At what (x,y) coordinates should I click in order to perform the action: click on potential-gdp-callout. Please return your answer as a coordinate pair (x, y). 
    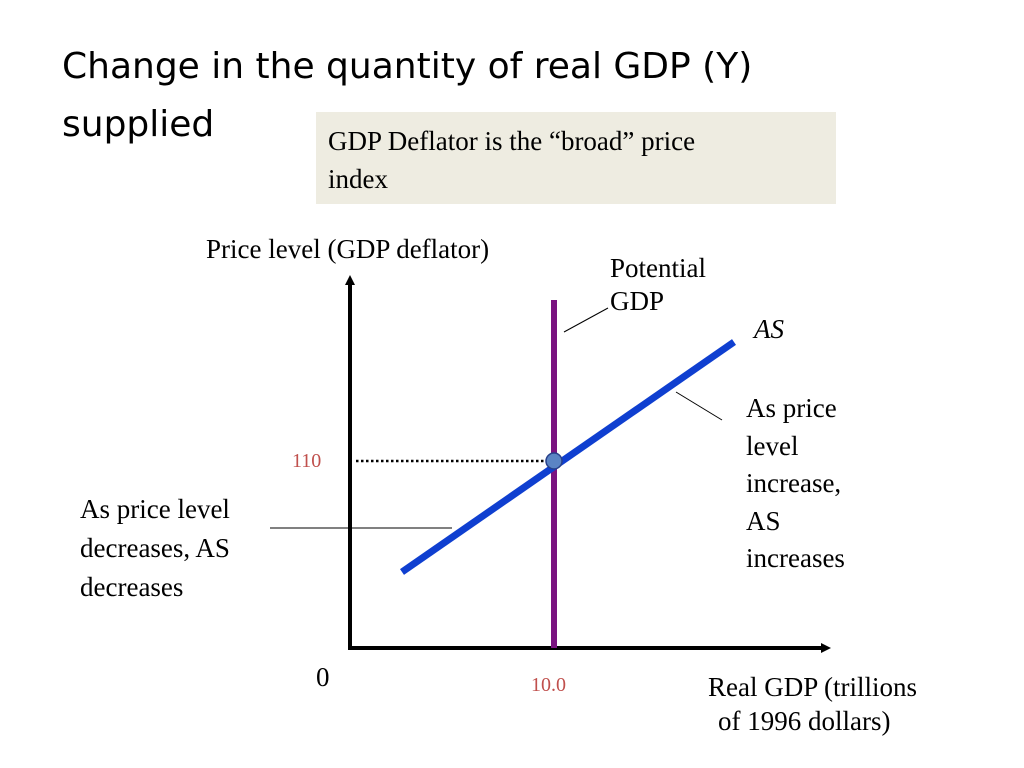
    Looking at the image, I should click on (586, 320).